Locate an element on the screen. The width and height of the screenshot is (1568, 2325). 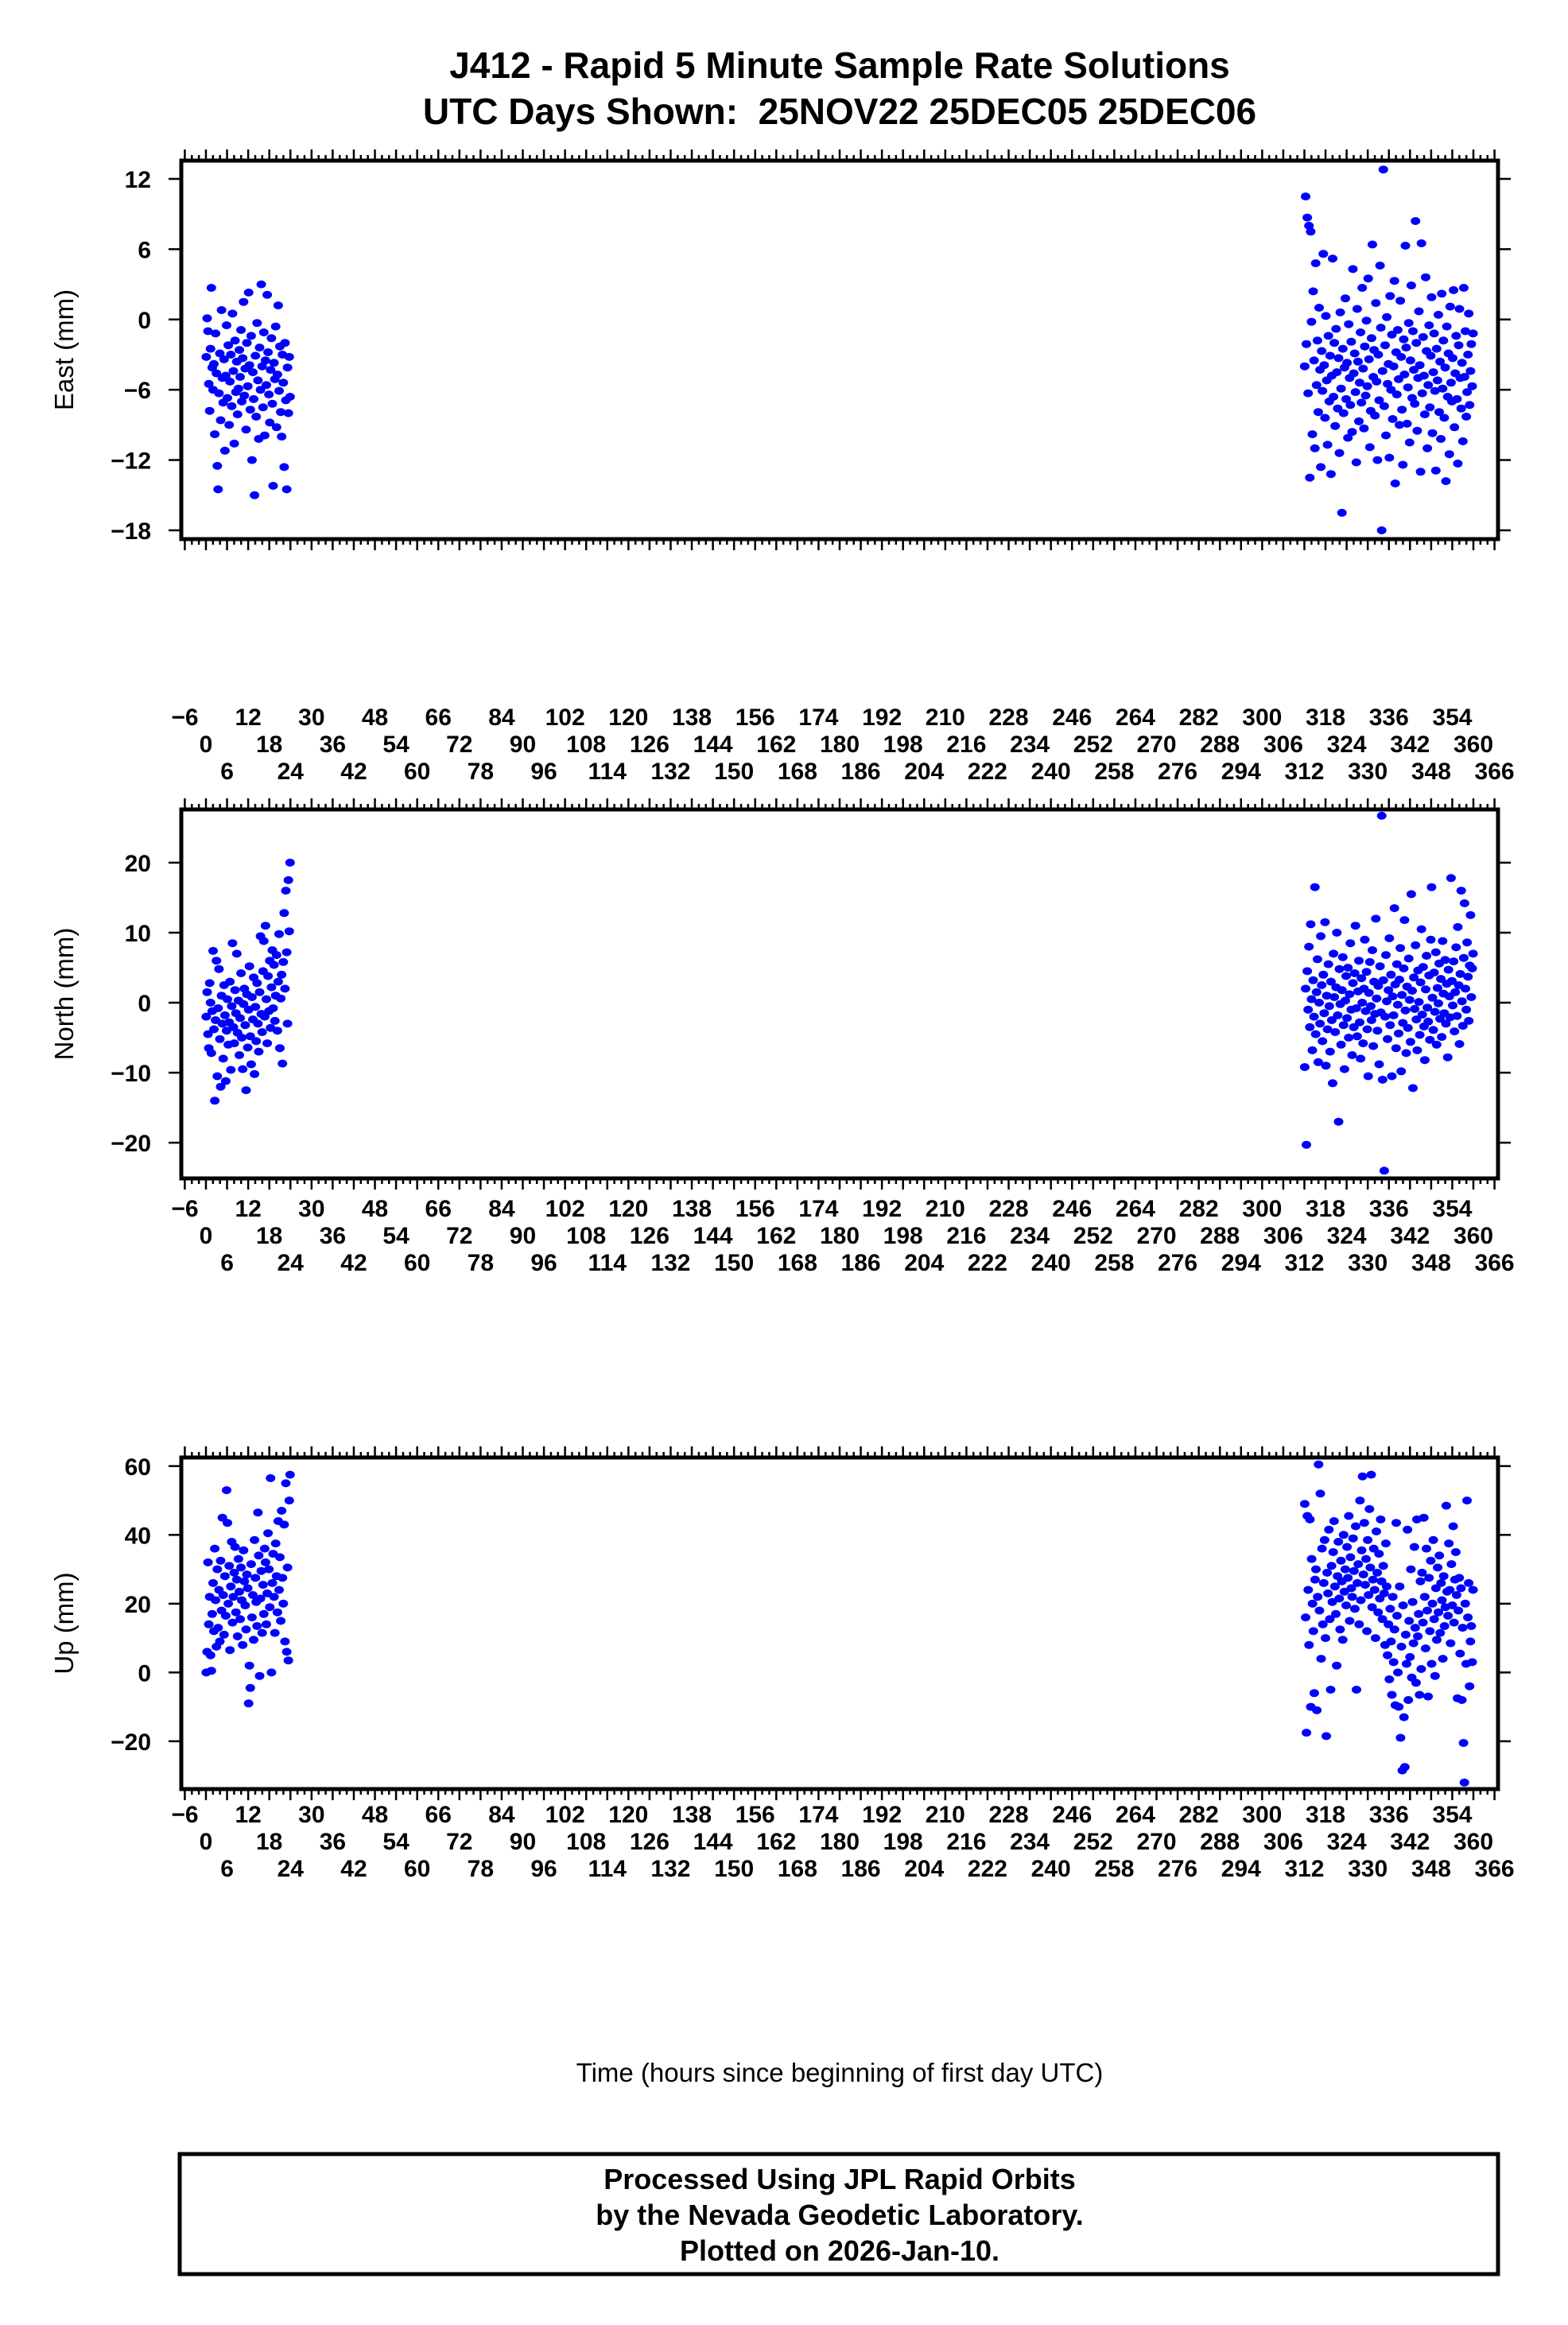
x-tick-label: 228 is located at coordinates (1009, 717).